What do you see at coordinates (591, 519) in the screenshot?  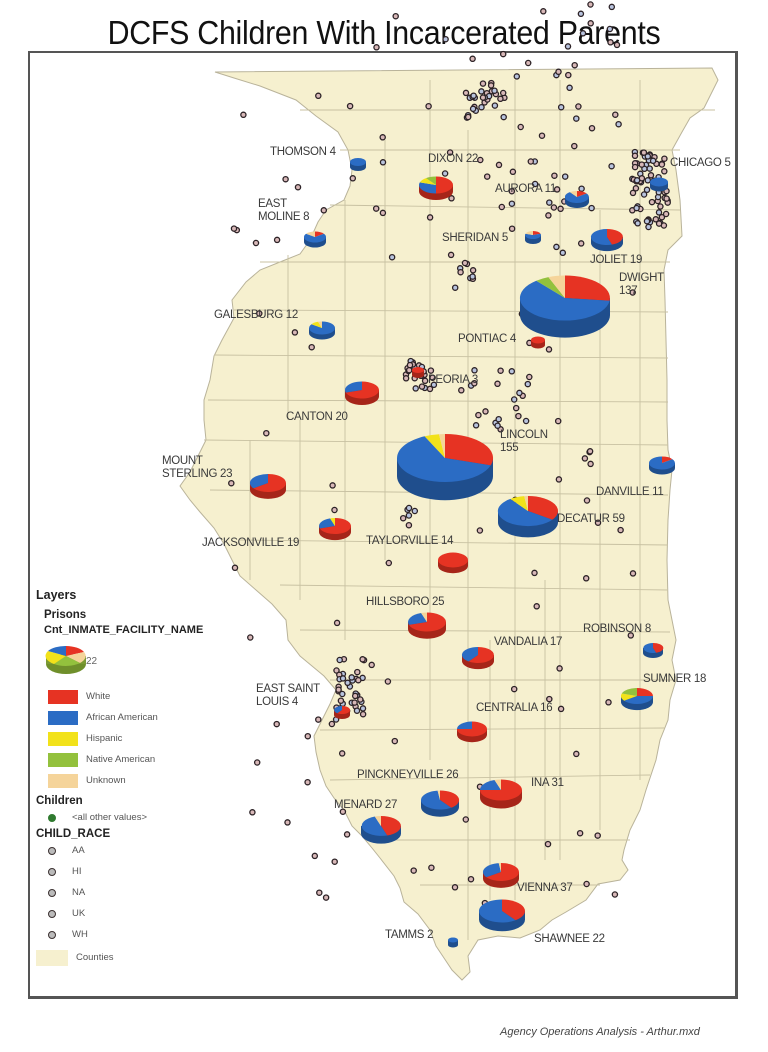 I see `prison-label: DECATUR 59` at bounding box center [591, 519].